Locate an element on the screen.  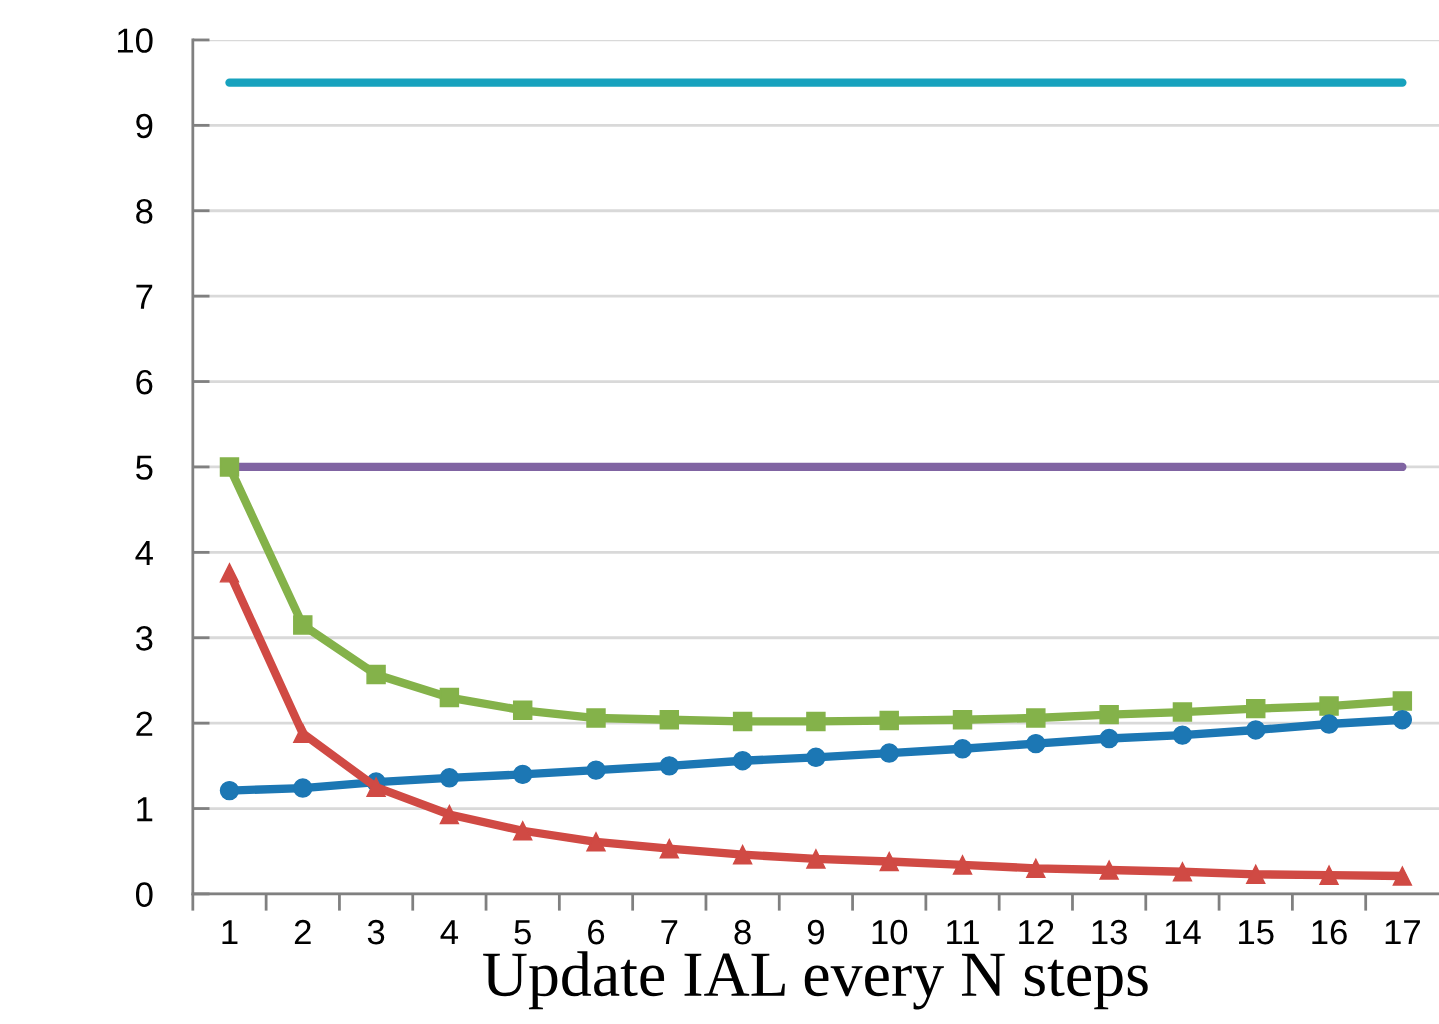
x-tick-label: 15 is located at coordinates (1256, 932).